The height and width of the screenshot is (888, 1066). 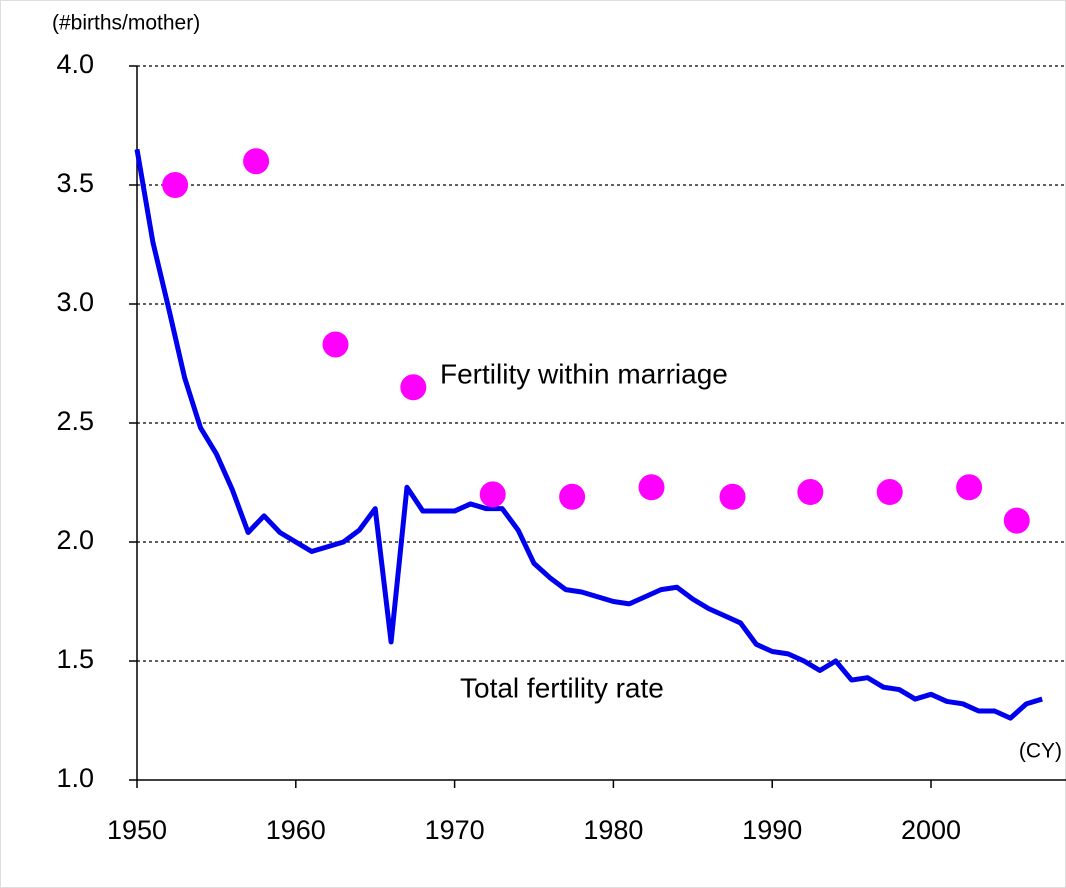 I want to click on y-tick-label: 1.0, so click(x=75, y=778).